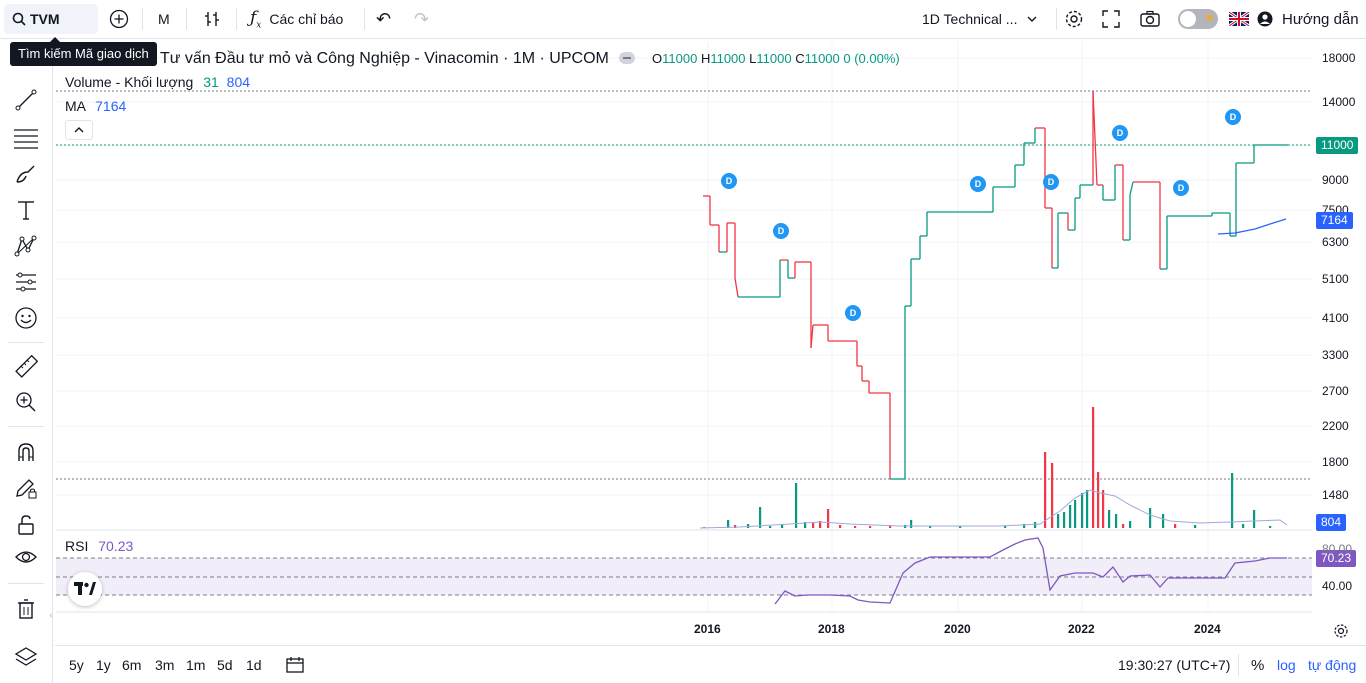 This screenshot has height=683, width=1366. Describe the element at coordinates (26, 100) in the screenshot. I see `trend-line-tool` at that location.